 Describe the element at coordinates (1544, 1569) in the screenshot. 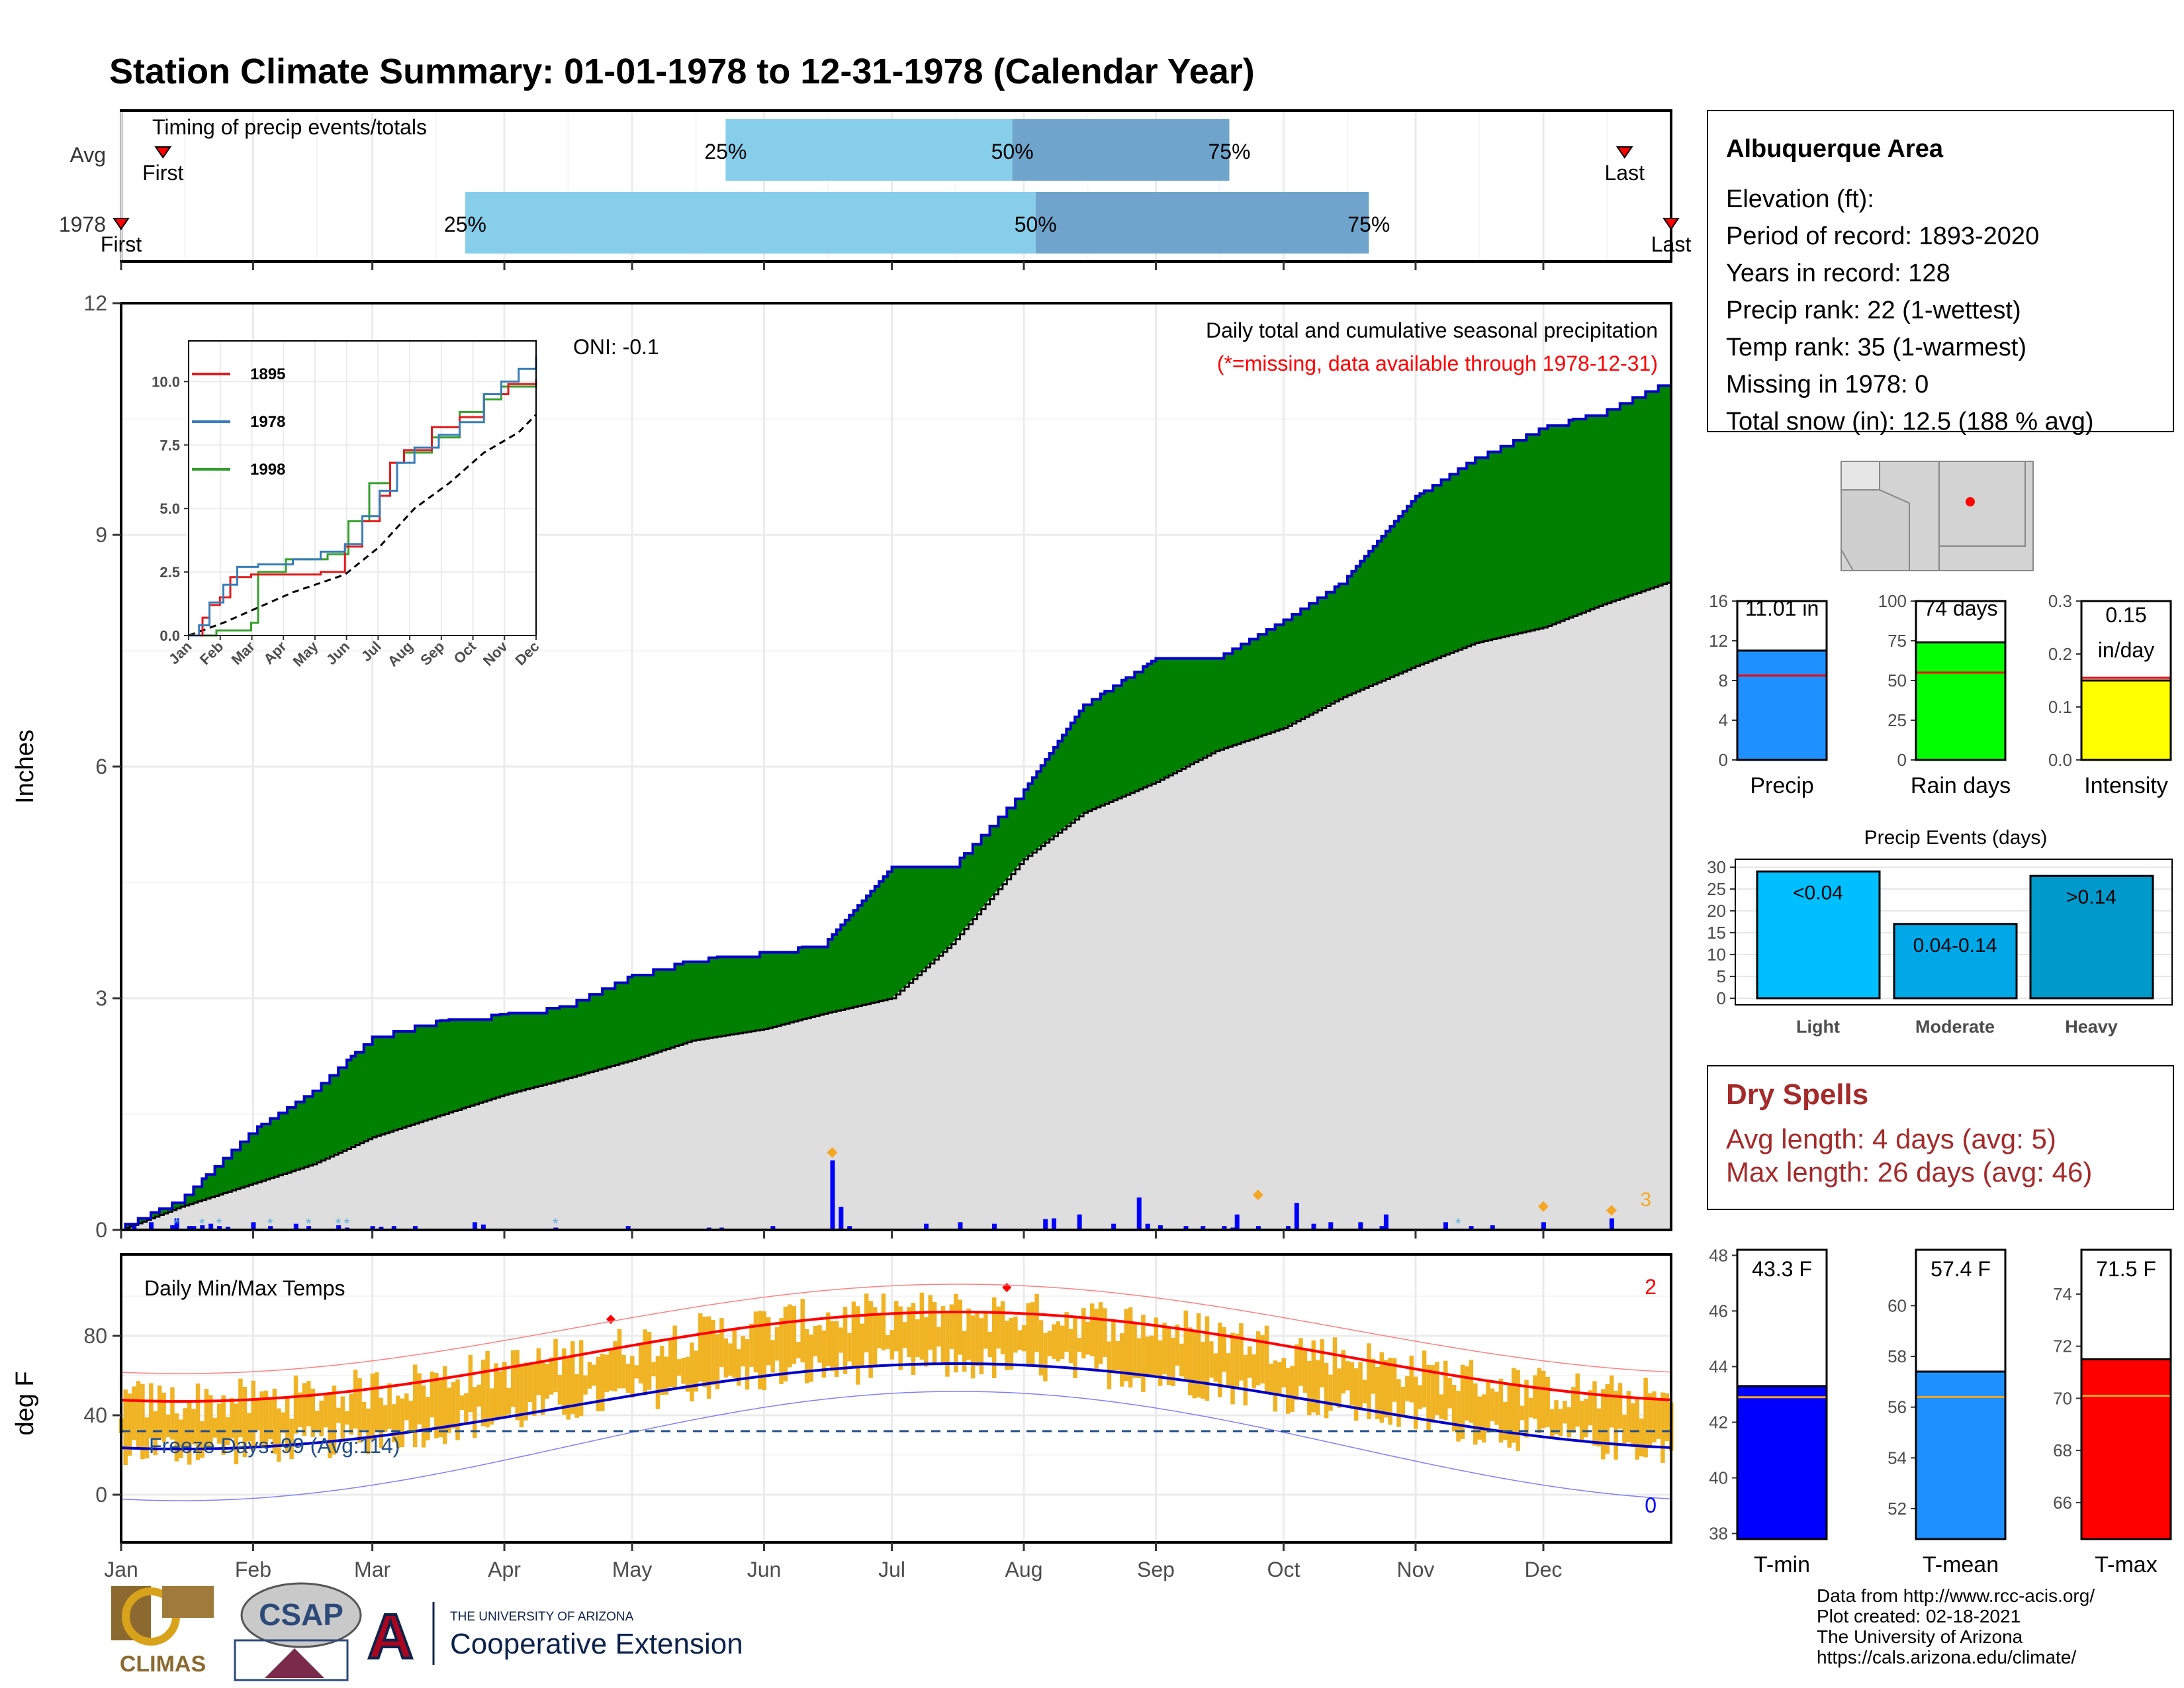

I see `month-tick-label: Dec` at that location.